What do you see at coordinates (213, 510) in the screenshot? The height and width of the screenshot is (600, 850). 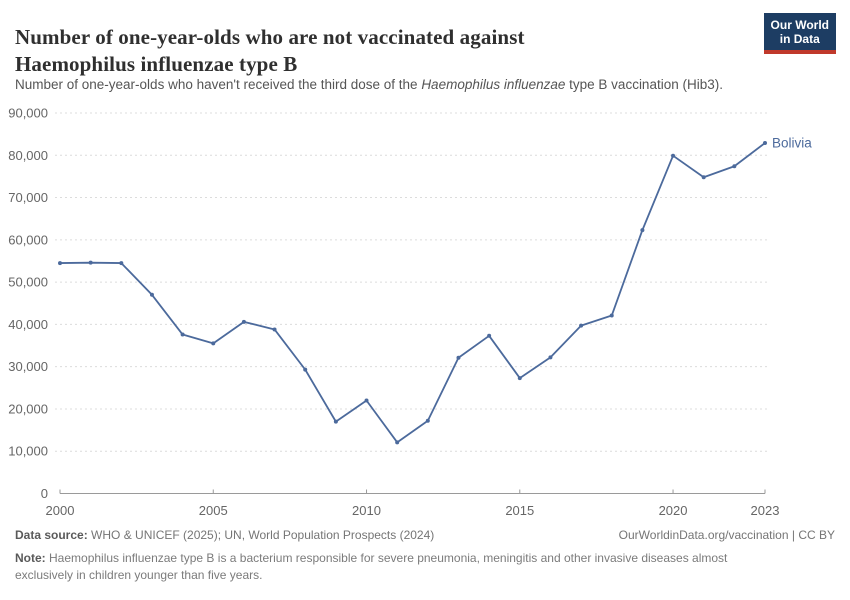 I see `x-axis-tick-label: 2005` at bounding box center [213, 510].